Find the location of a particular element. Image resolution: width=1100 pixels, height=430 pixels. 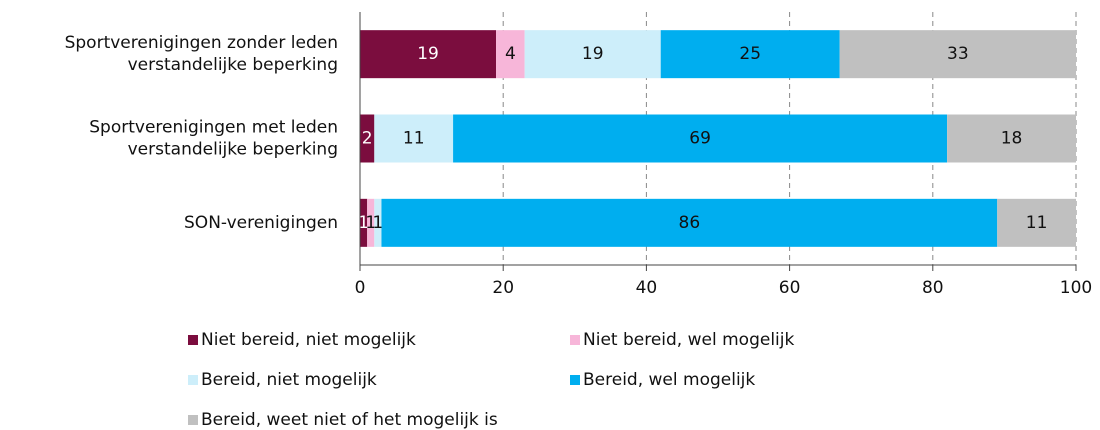

x-tick-label: 40 is located at coordinates (647, 288).